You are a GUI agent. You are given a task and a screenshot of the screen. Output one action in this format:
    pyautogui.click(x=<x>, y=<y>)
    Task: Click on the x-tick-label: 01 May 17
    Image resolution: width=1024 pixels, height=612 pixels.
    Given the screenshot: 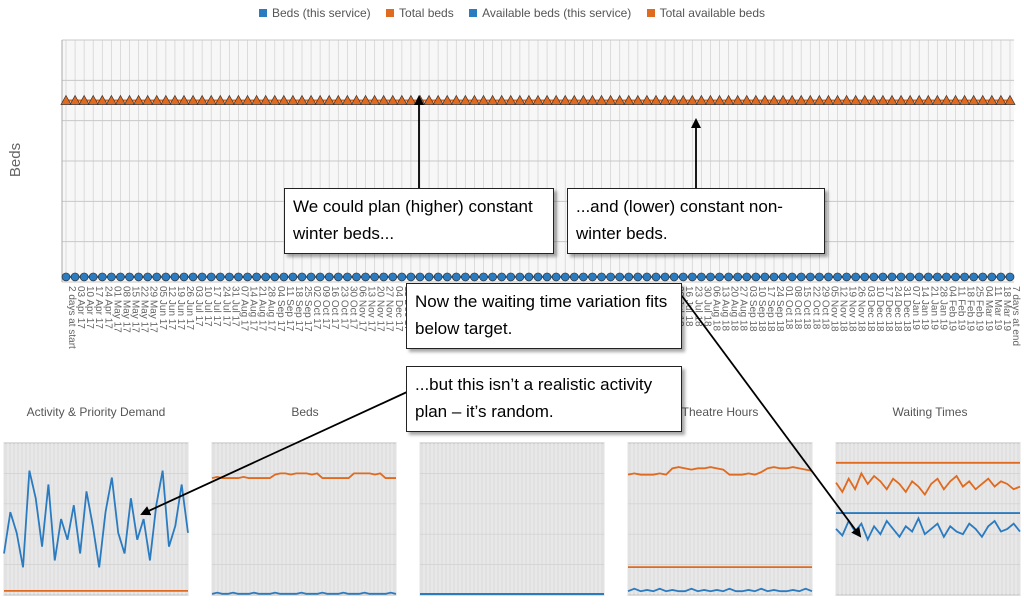 What is the action you would take?
    pyautogui.click(x=116, y=309)
    